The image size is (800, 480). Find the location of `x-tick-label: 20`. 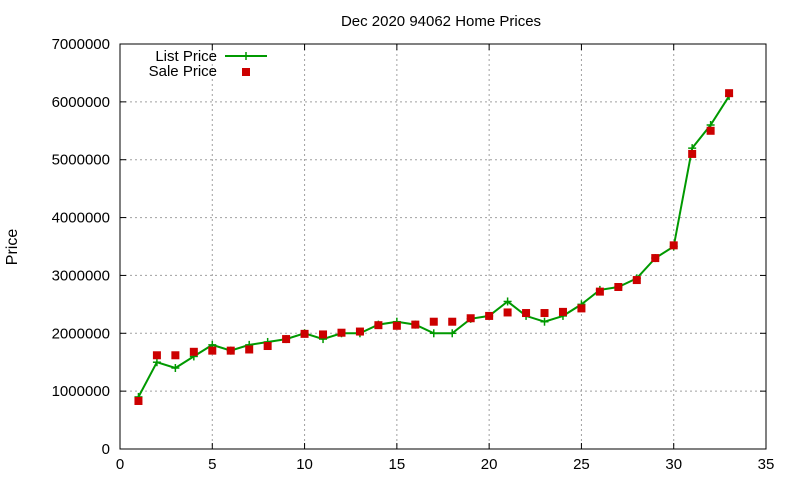

x-tick-label: 20 is located at coordinates (489, 464).